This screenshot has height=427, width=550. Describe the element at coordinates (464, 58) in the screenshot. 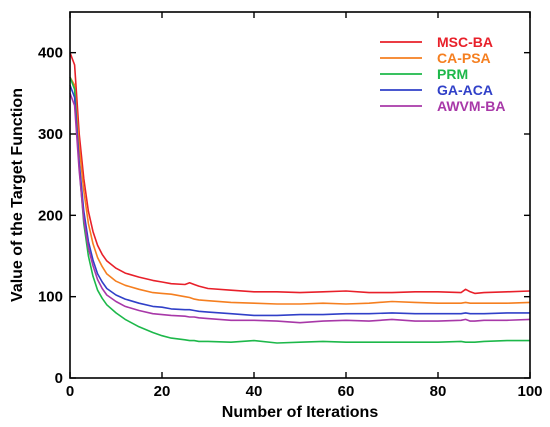

I see `legend-label-ca-psa: CA-PSA` at that location.